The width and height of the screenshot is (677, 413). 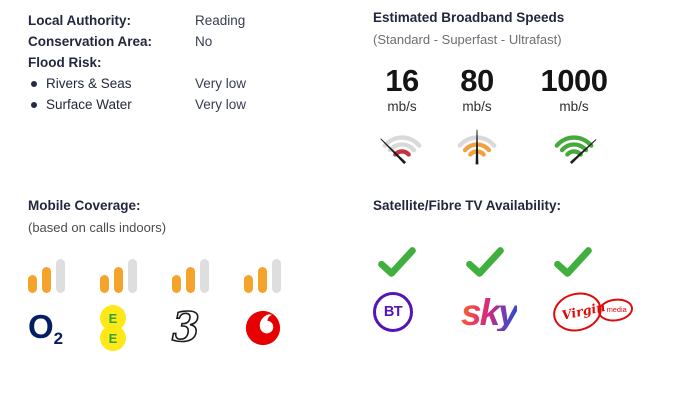 What do you see at coordinates (220, 20) in the screenshot?
I see `row-value: Reading` at bounding box center [220, 20].